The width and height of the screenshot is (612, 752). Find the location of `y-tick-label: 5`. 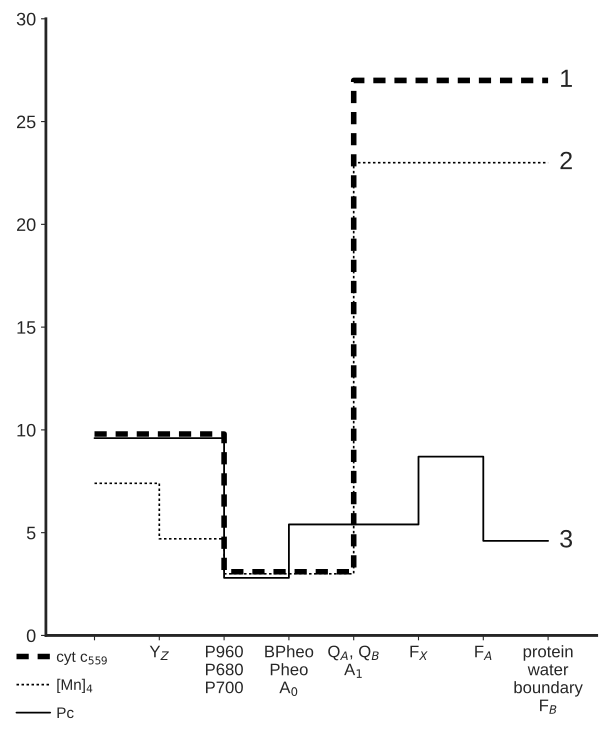

y-tick-label: 5 is located at coordinates (31, 533).